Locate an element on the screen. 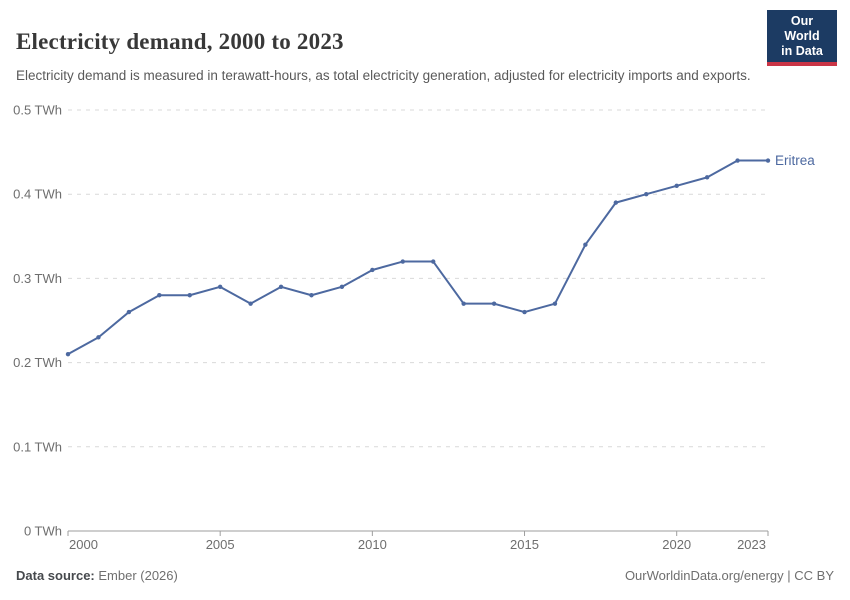 This screenshot has width=850, height=600. x-axis-label: 2005 is located at coordinates (220, 544).